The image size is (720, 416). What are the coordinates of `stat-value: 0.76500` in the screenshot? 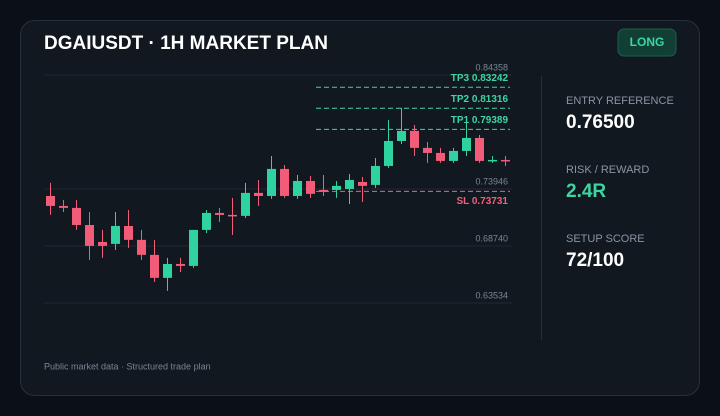 It's located at (600, 122).